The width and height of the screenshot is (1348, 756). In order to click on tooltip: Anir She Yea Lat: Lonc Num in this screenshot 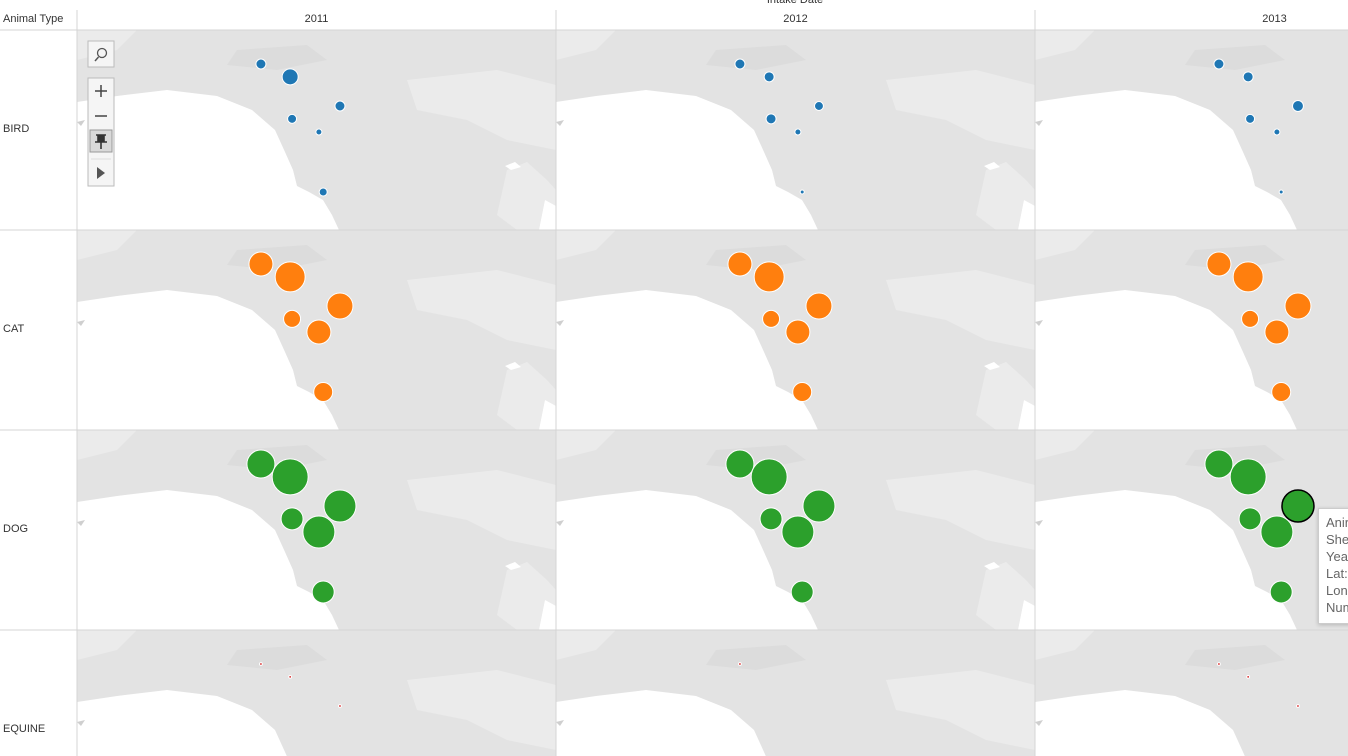, I will do `click(1333, 566)`.